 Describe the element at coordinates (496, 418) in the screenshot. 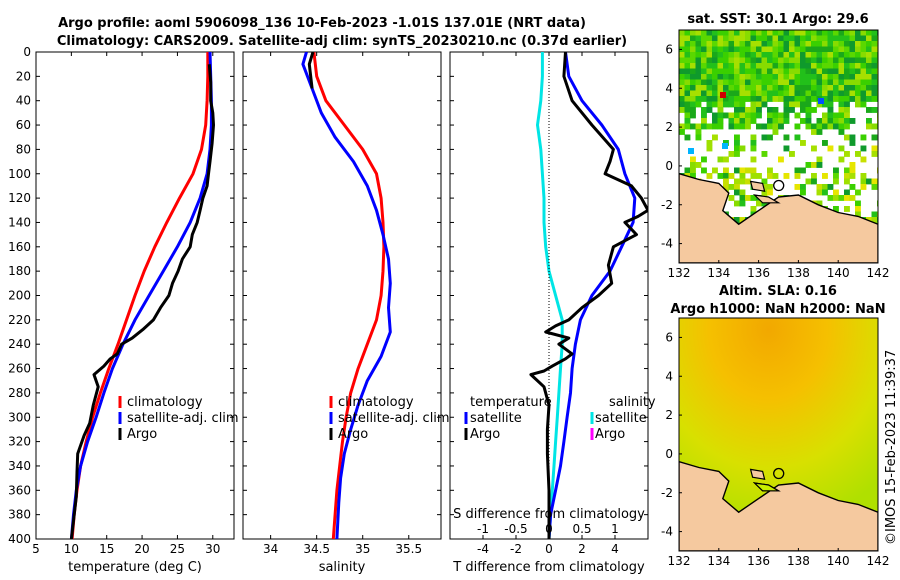

I see `legend-temp-satellite: satellite` at that location.